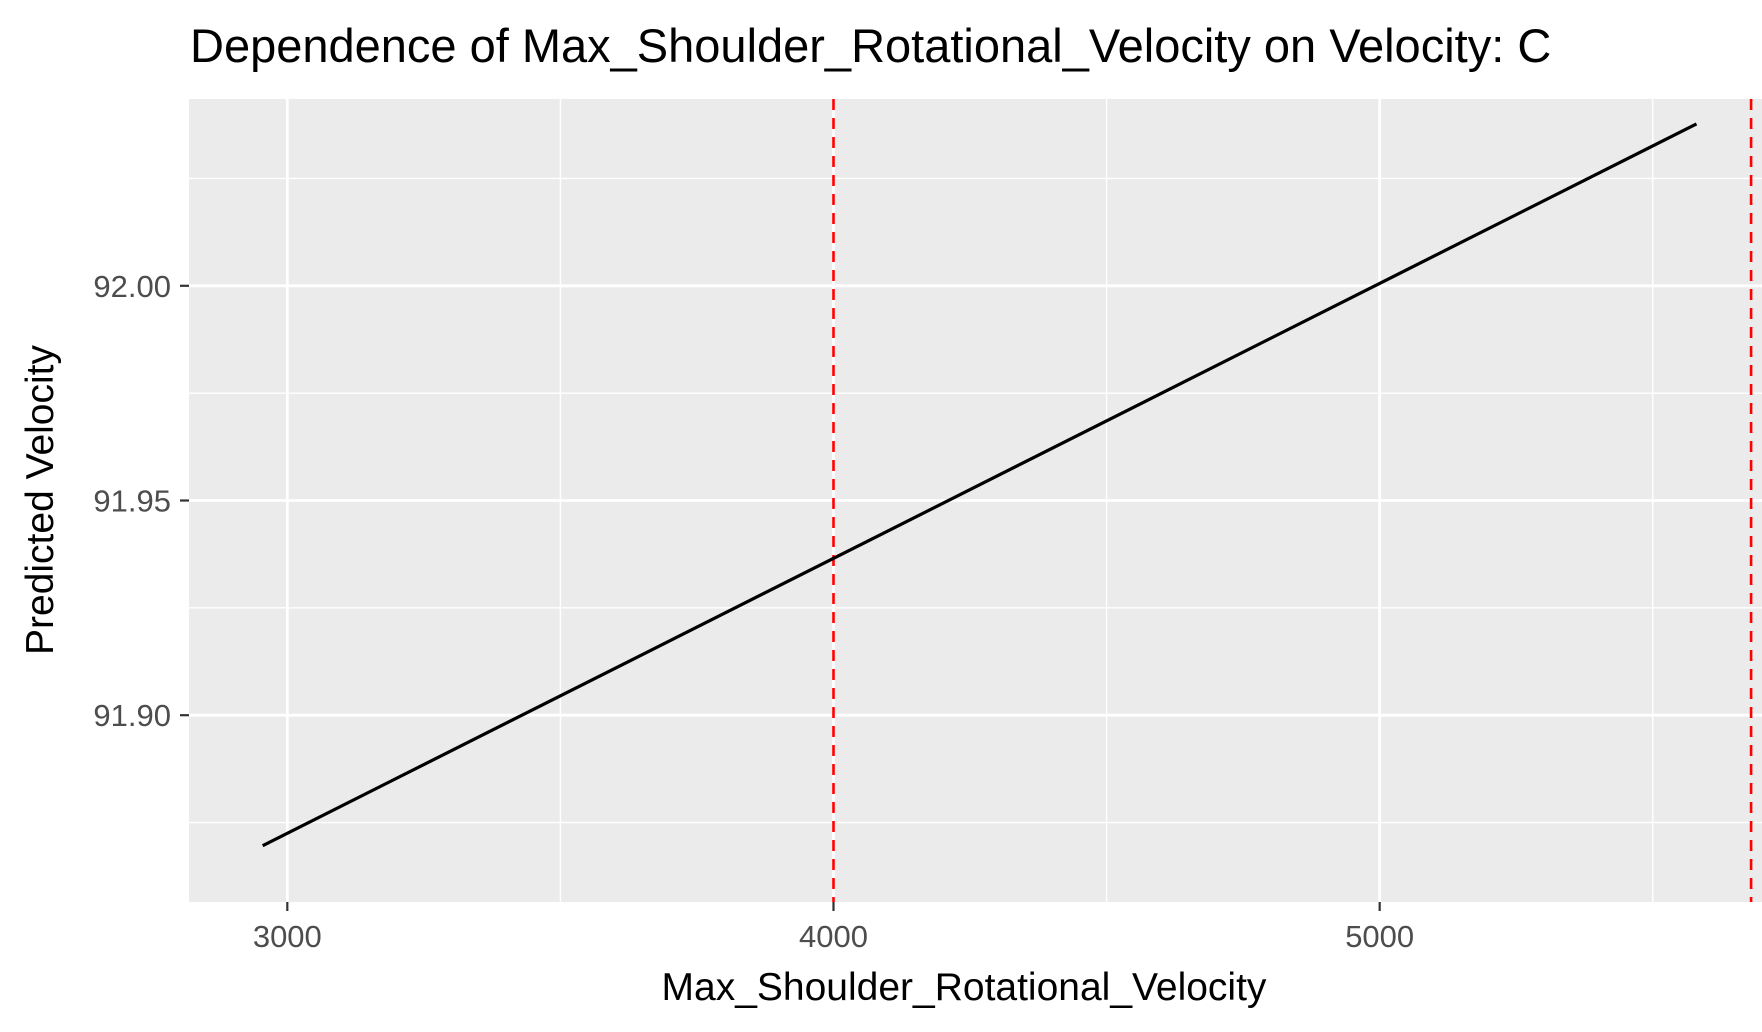 Image resolution: width=1762 pixels, height=1032 pixels. I want to click on y-tick-label: 91.90, so click(132, 715).